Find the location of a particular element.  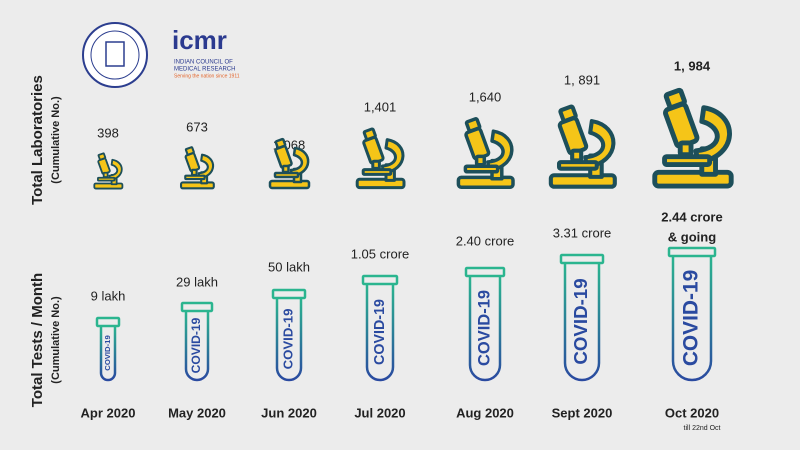

labs-value: 1,401 is located at coordinates (380, 106).